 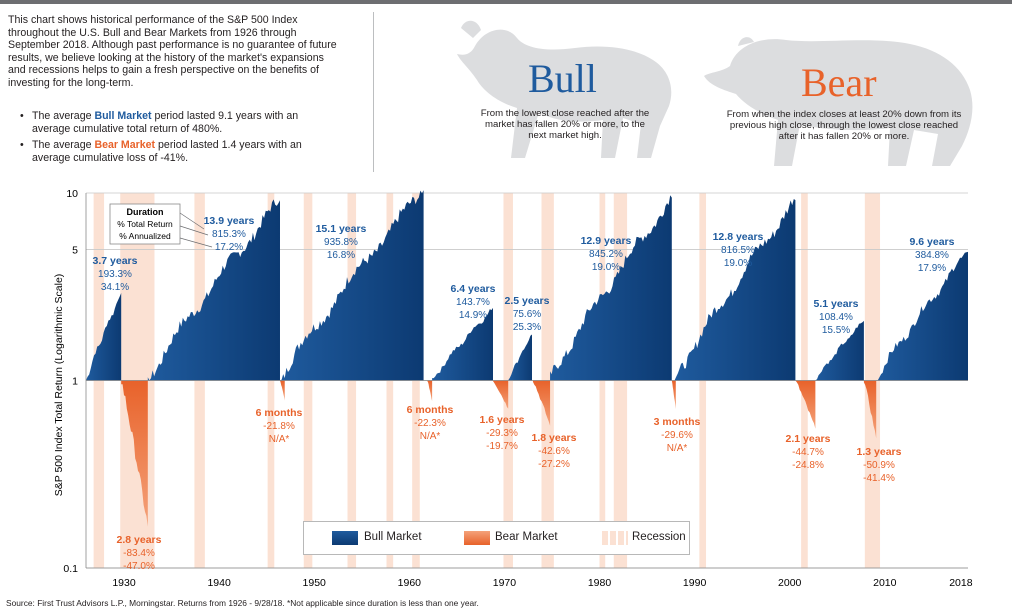 I want to click on key-total-label: % Total Return, so click(x=145, y=224).